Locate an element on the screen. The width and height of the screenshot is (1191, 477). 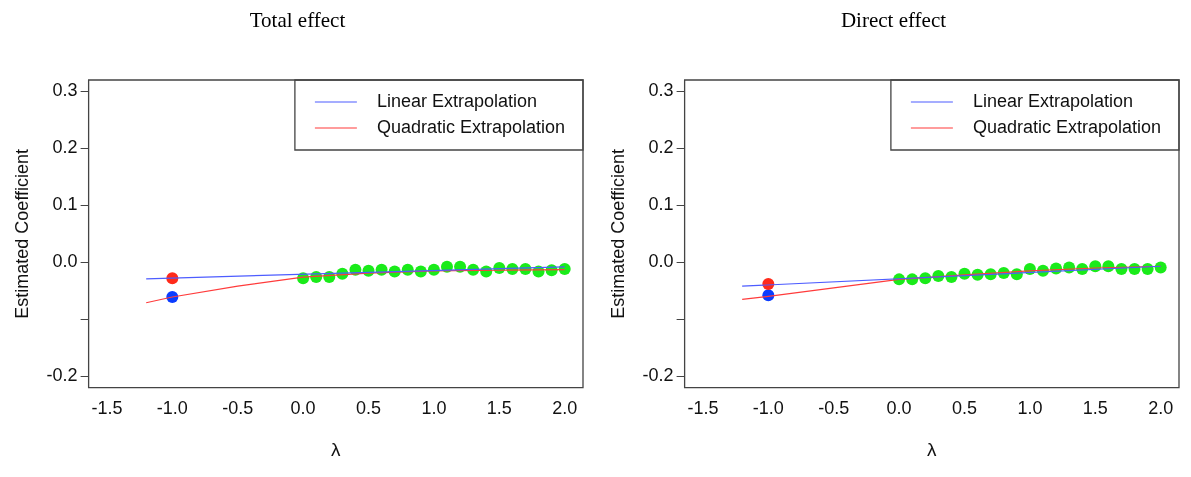
point is located at coordinates (1160, 267).